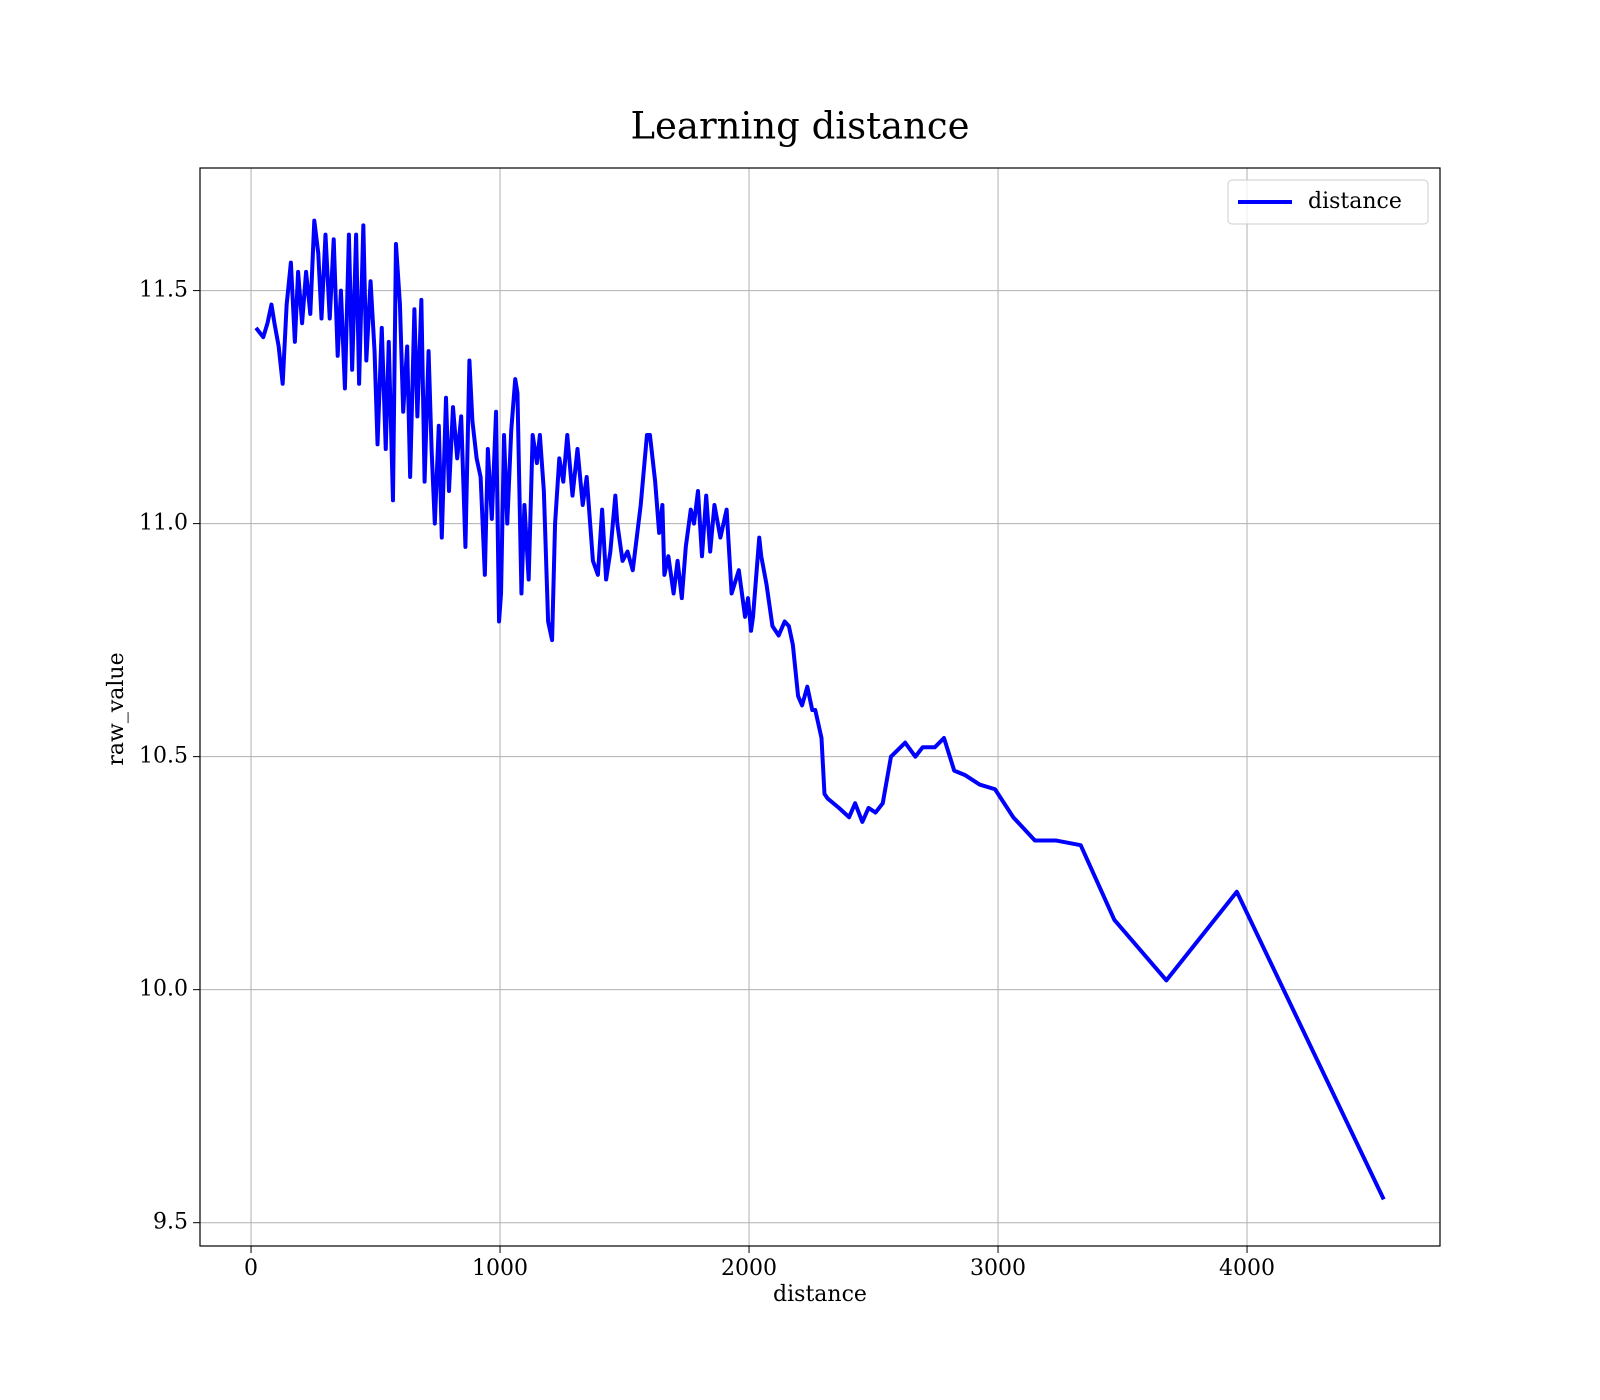  Describe the element at coordinates (820, 1294) in the screenshot. I see `x-axis-label: distance` at that location.